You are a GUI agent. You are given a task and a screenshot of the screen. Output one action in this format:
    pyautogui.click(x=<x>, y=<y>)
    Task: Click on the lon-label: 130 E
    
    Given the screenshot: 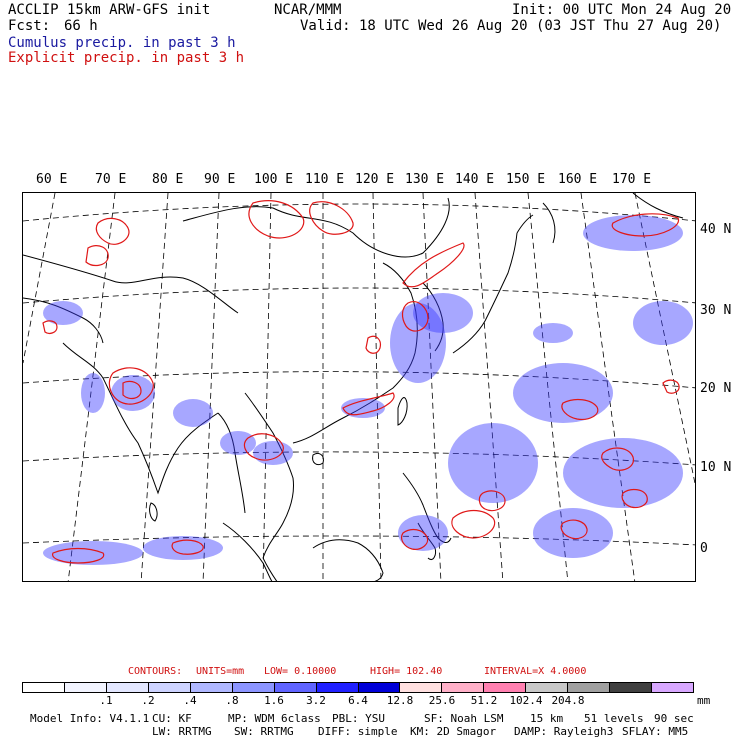 What is the action you would take?
    pyautogui.click(x=425, y=179)
    